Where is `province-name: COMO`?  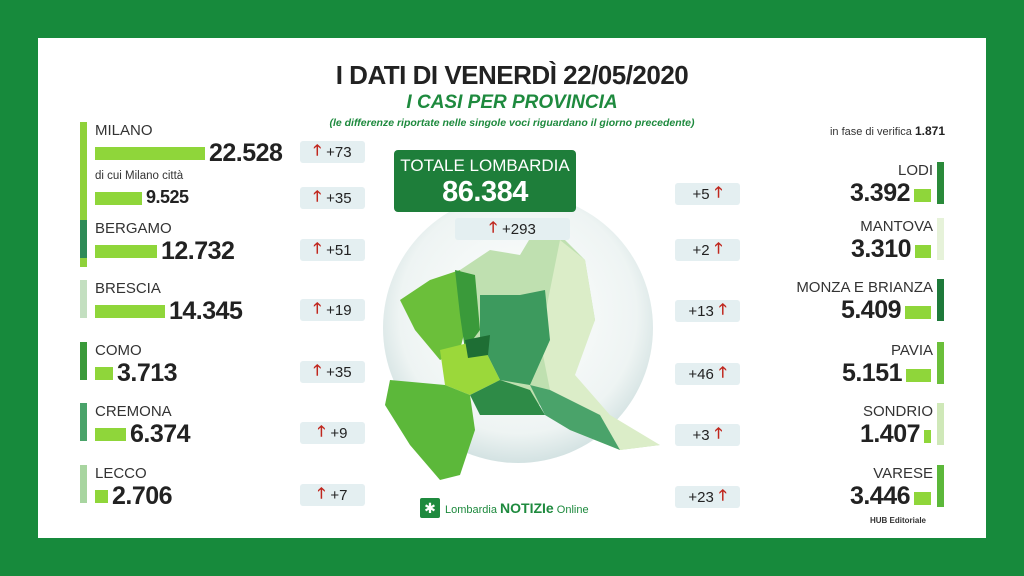 province-name: COMO is located at coordinates (118, 350).